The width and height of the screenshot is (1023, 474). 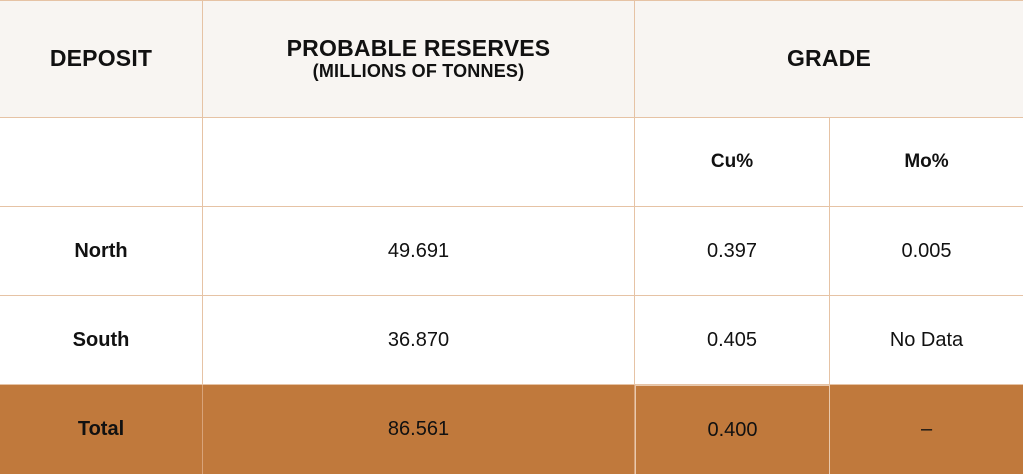 I want to click on subheader-mo-label: Mo%, so click(x=926, y=161).